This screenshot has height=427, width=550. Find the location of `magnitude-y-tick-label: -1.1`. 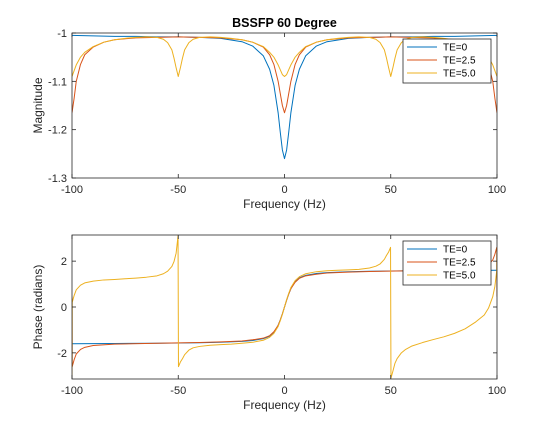

magnitude-y-tick-label: -1.1 is located at coordinates (57, 82).